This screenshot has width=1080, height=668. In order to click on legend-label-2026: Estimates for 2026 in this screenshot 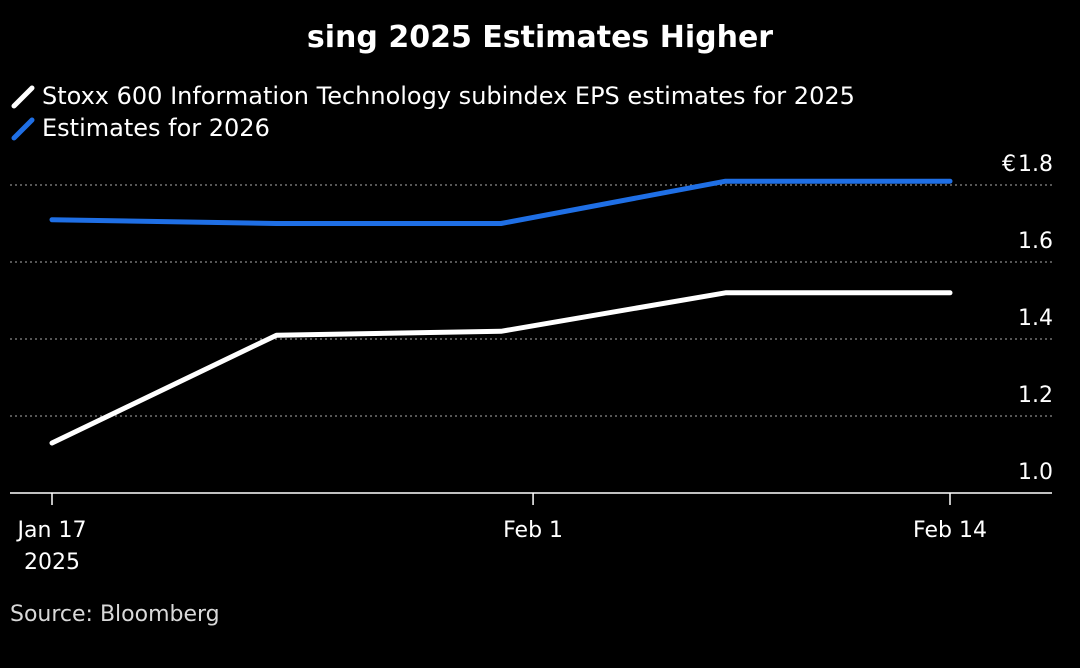, I will do `click(156, 128)`.